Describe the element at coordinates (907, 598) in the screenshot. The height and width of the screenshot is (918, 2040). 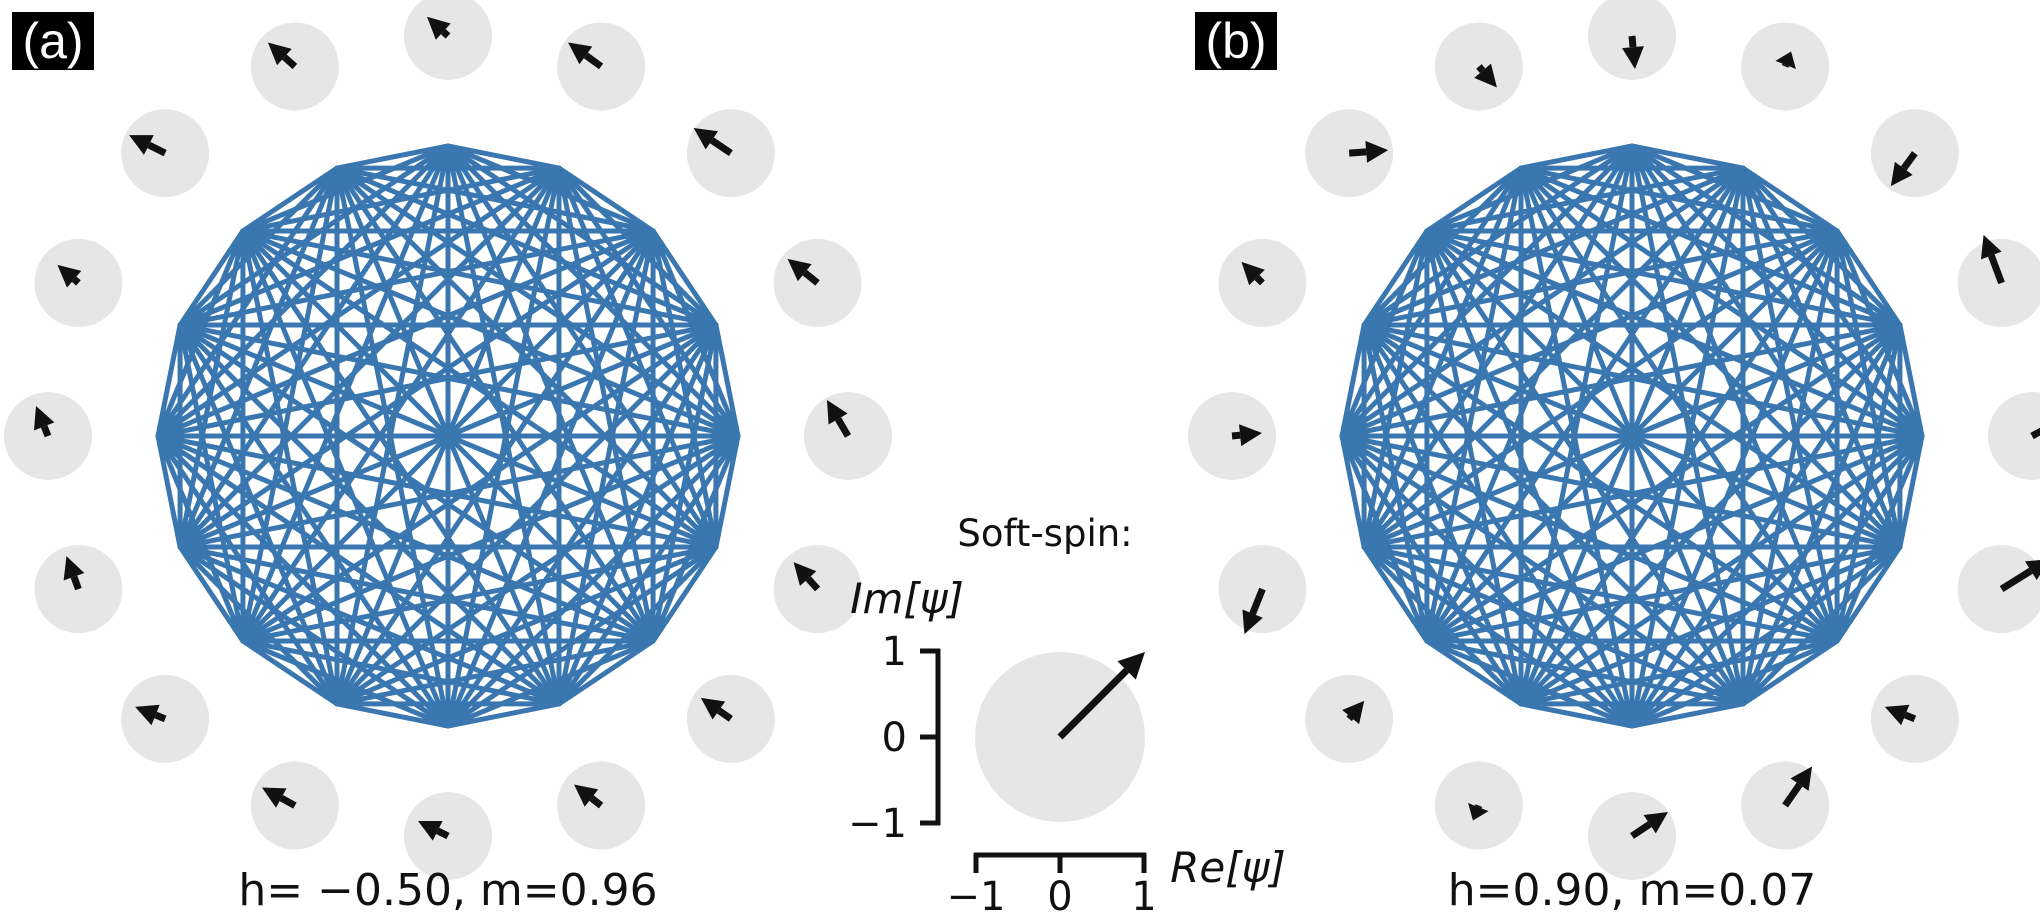
I see `legend-y-label: Im[ψ]` at that location.